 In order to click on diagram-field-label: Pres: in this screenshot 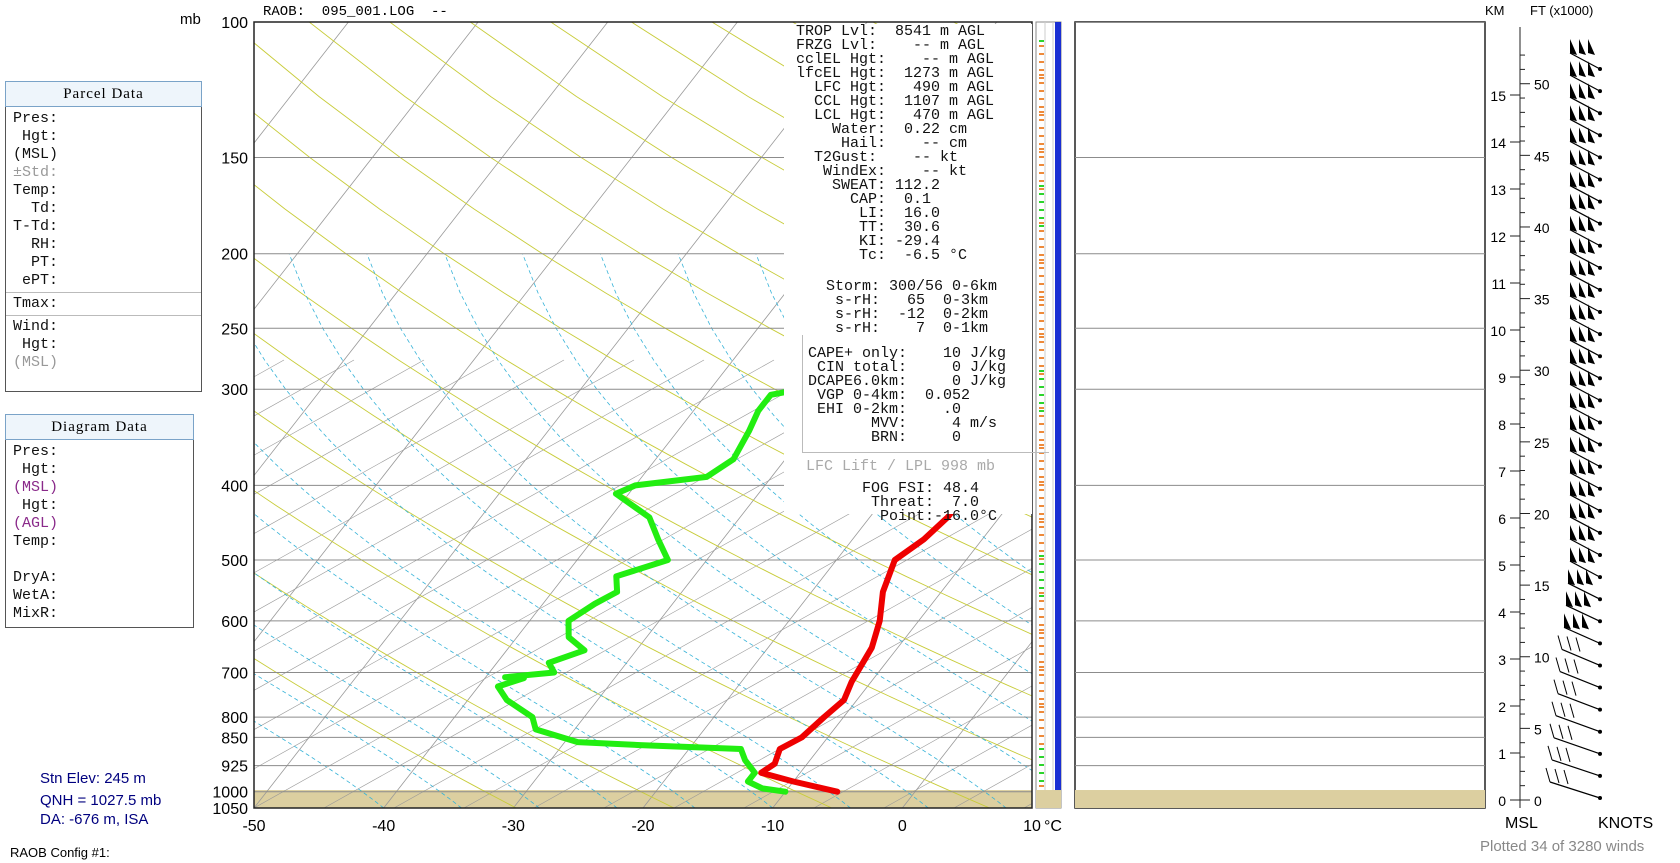, I will do `click(36, 451)`.